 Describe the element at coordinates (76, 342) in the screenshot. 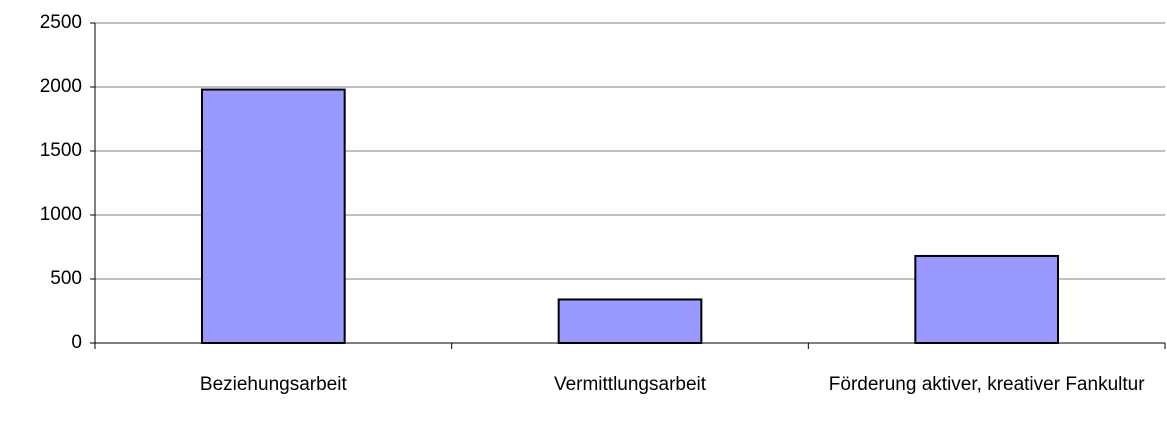

I see `y-tick-label: 0` at that location.